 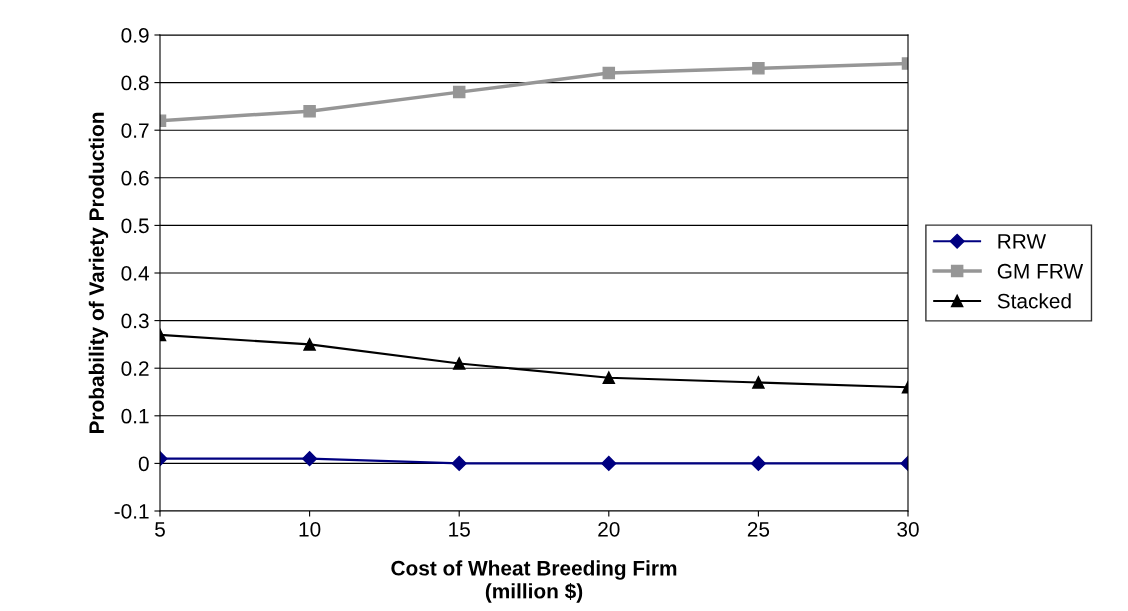 What do you see at coordinates (908, 529) in the screenshot?
I see `x-tick-label: 30` at bounding box center [908, 529].